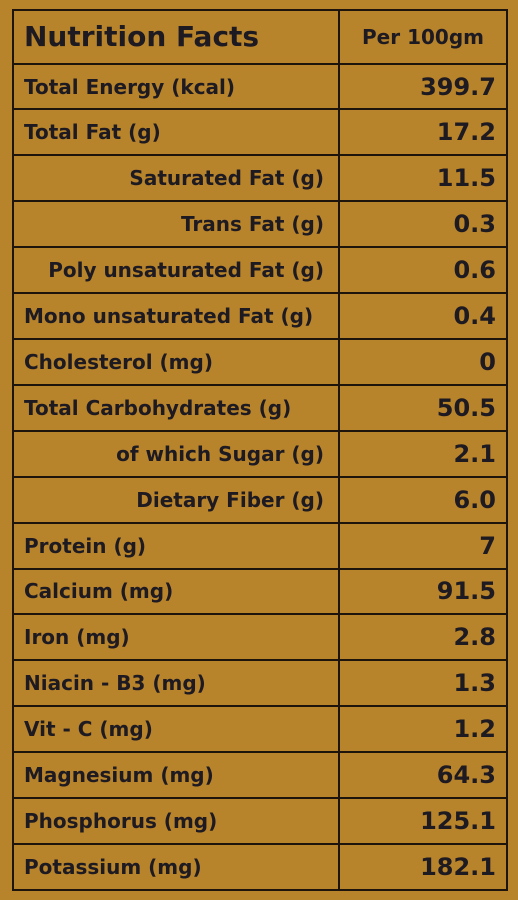 Image resolution: width=518 pixels, height=900 pixels. Describe the element at coordinates (176, 316) in the screenshot. I see `nutrient-label: Mono unsaturated Fat (g)` at that location.